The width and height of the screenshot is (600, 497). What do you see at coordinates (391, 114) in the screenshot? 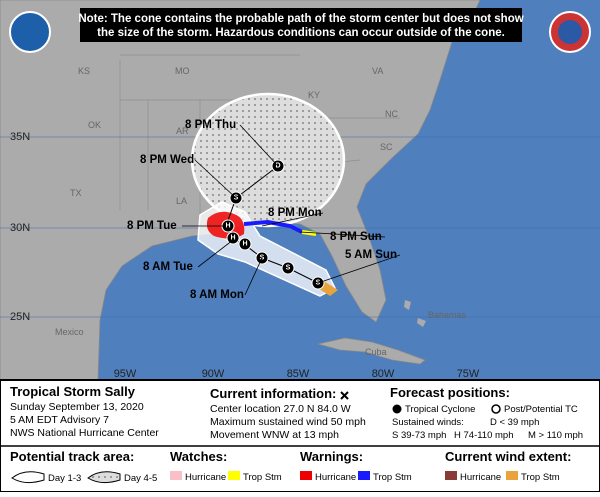
I see `state-label: NC` at bounding box center [391, 114].